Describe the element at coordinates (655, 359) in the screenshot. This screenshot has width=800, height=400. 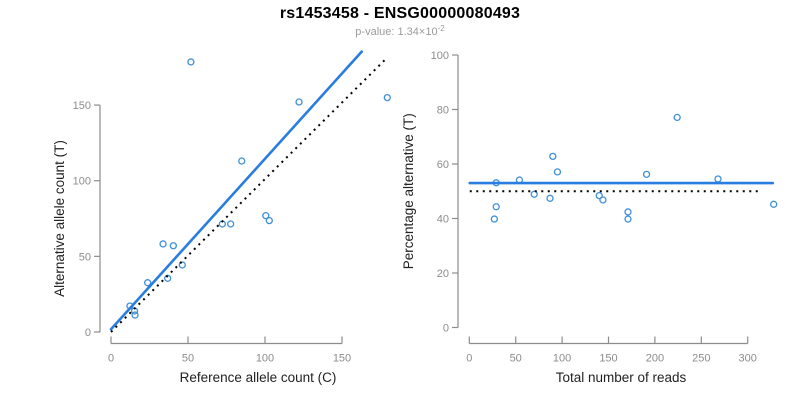
I see `x-tick-label: 200` at that location.